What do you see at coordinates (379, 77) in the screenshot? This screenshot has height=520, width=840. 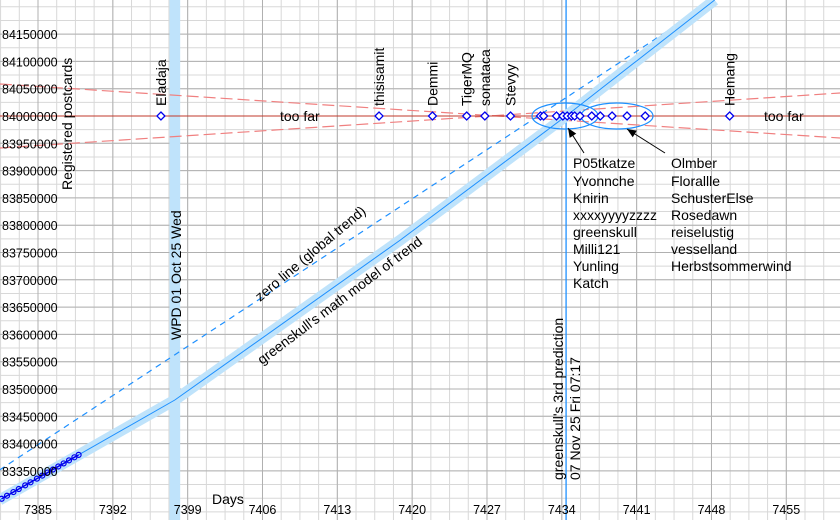 I see `guess-label: thisisamit` at bounding box center [379, 77].